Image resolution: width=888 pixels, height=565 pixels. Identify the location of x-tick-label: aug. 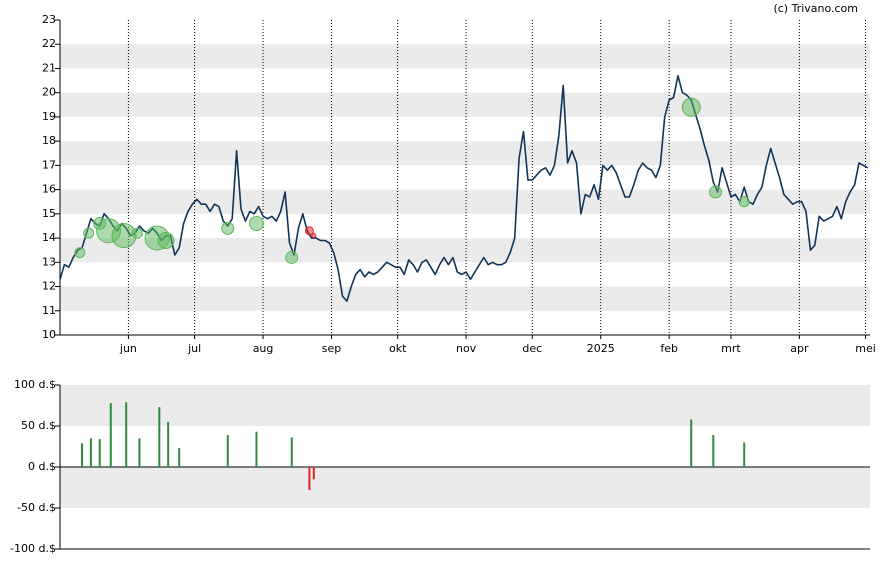
(263, 348).